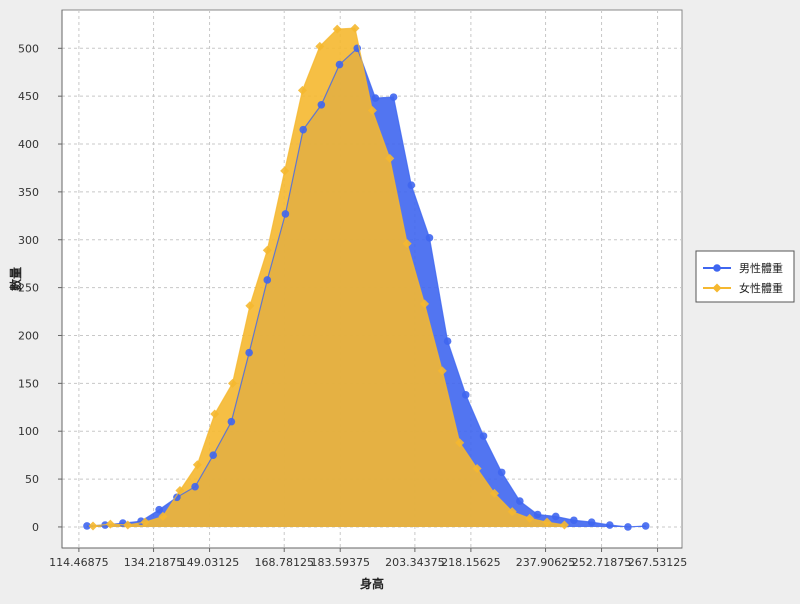 Image resolution: width=800 pixels, height=604 pixels. I want to click on x-tick-label: 149.03125, so click(210, 562).